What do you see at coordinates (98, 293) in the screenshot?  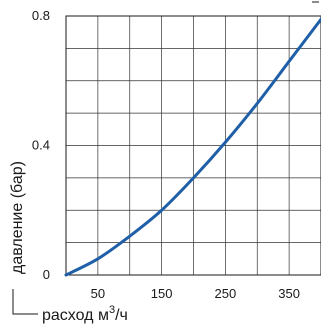 I see `x-tick-label: 50` at bounding box center [98, 293].